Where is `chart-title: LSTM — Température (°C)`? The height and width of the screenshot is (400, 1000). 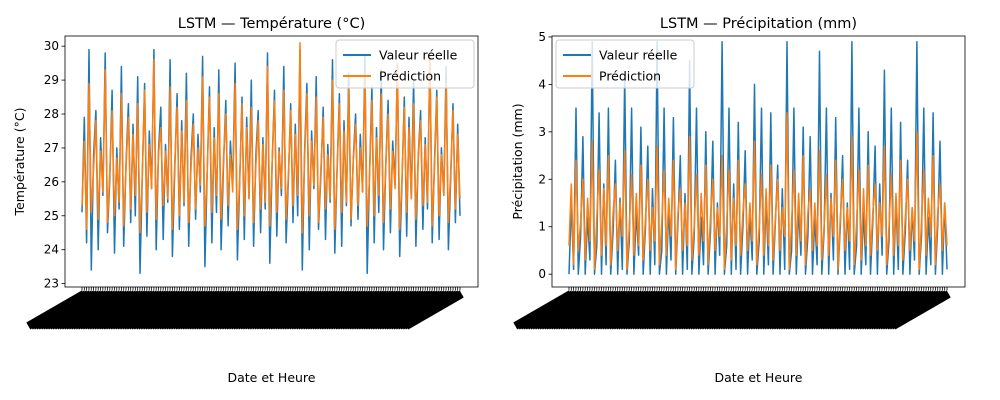
chart-title: LSTM — Température (°C) is located at coordinates (272, 24).